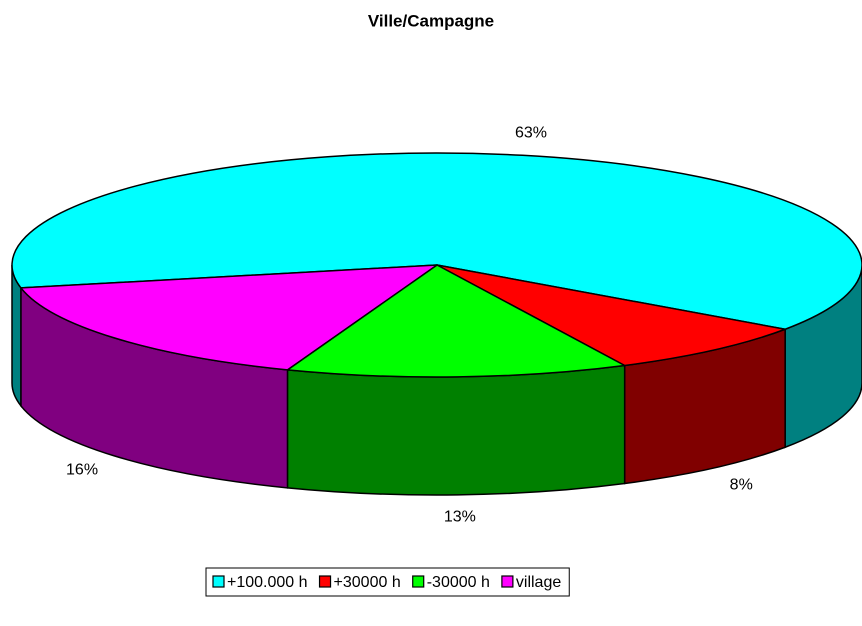 The image size is (862, 626). Describe the element at coordinates (431, 20) in the screenshot. I see `chart-title: Ville/Campagne` at that location.